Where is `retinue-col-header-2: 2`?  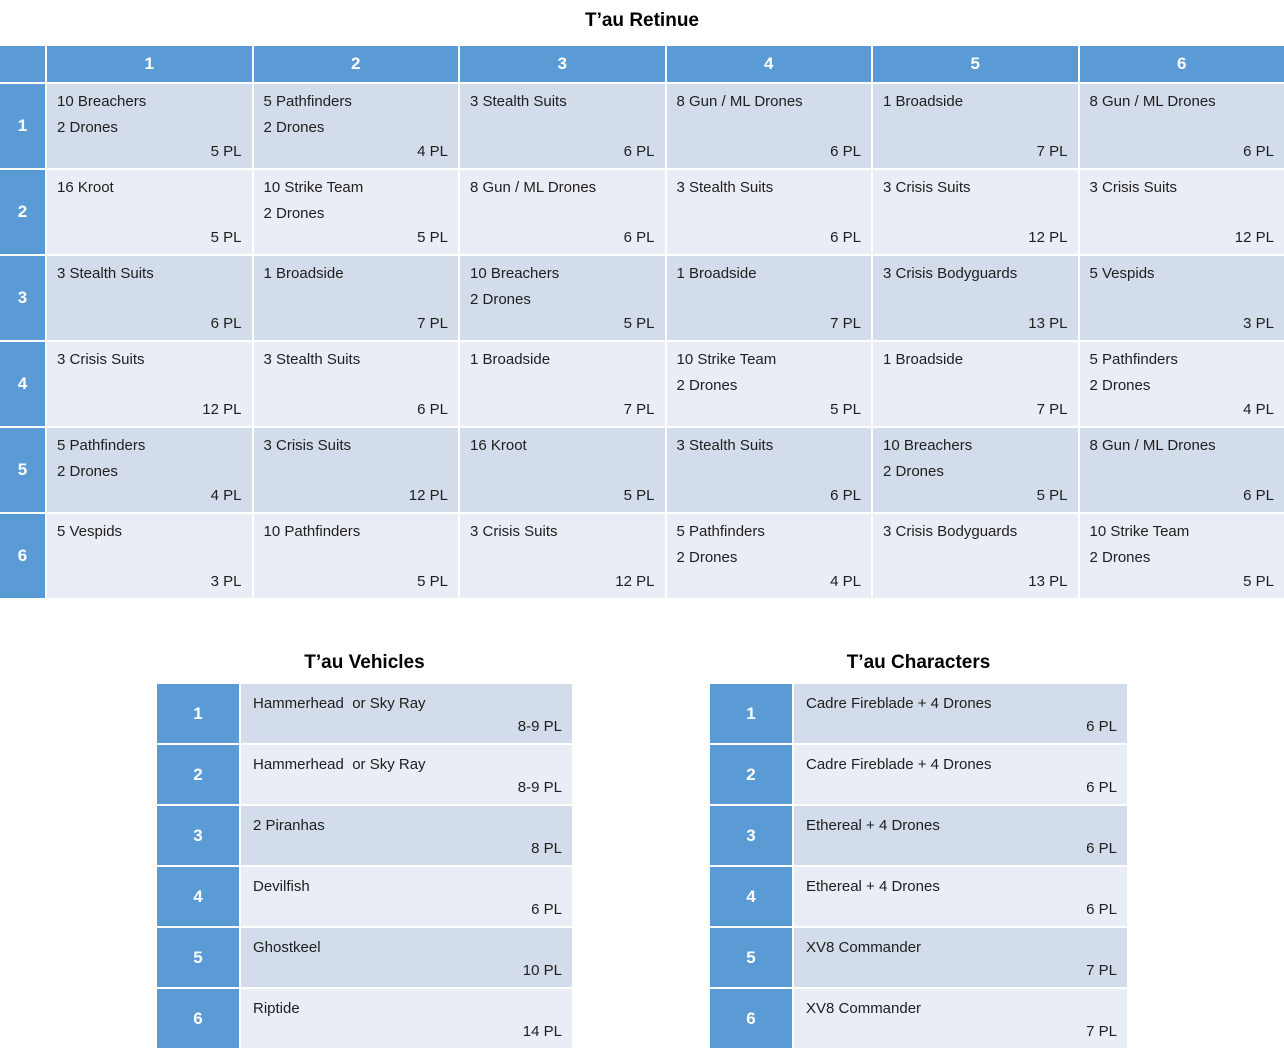 retinue-col-header-2: 2 is located at coordinates (355, 64).